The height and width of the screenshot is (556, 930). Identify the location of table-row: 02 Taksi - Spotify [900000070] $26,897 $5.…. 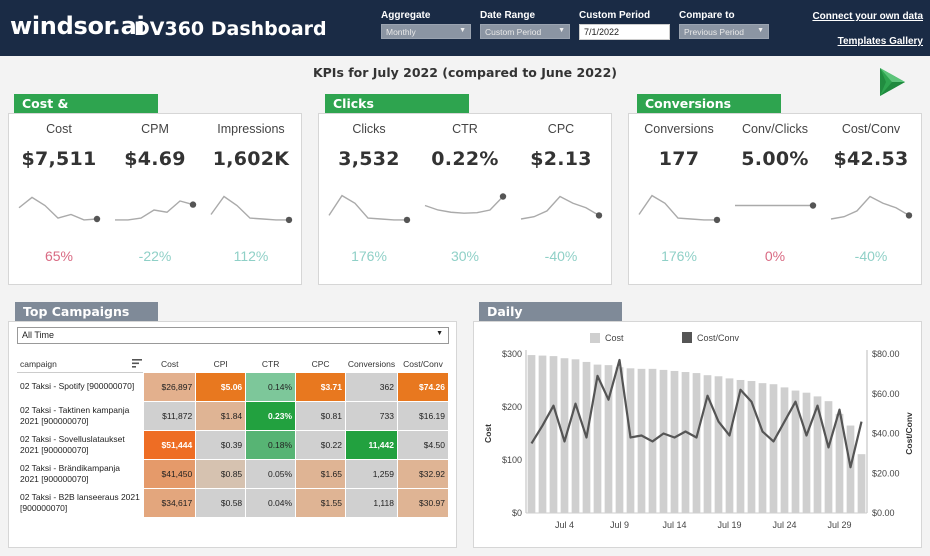
(233, 386).